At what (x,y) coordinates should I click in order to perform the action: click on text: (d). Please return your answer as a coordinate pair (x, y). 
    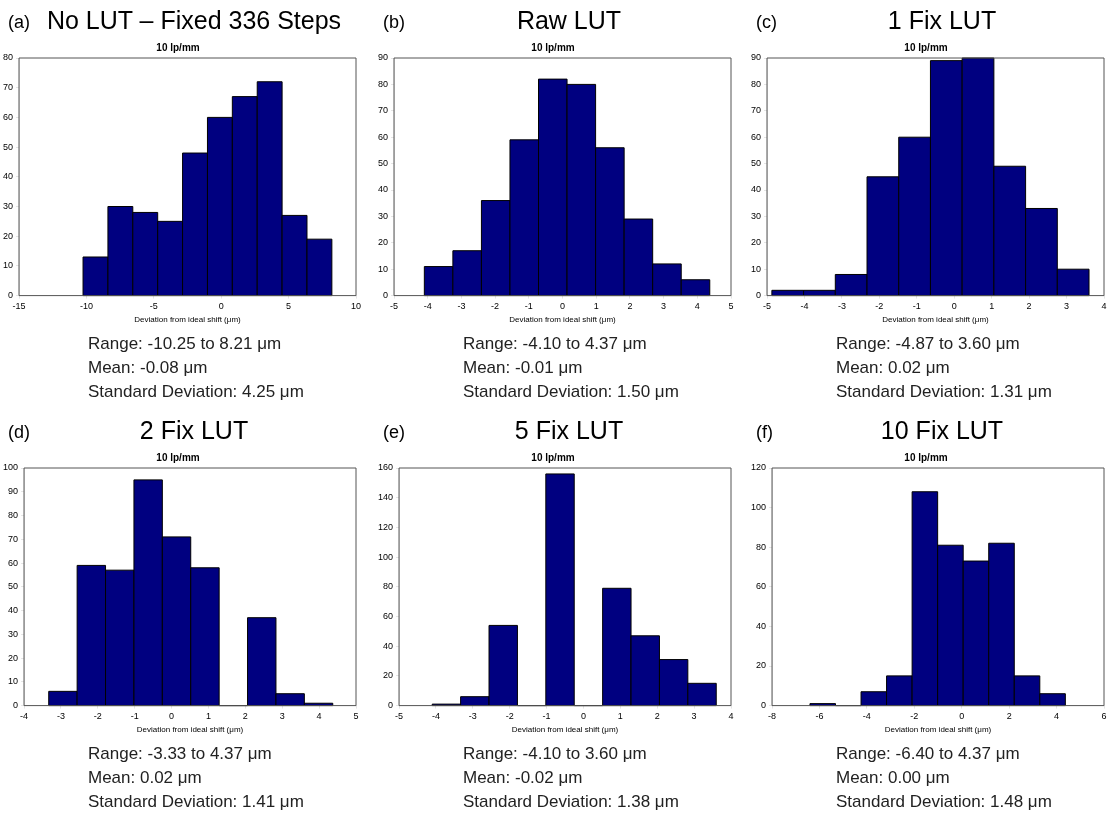
    Looking at the image, I should click on (19, 432).